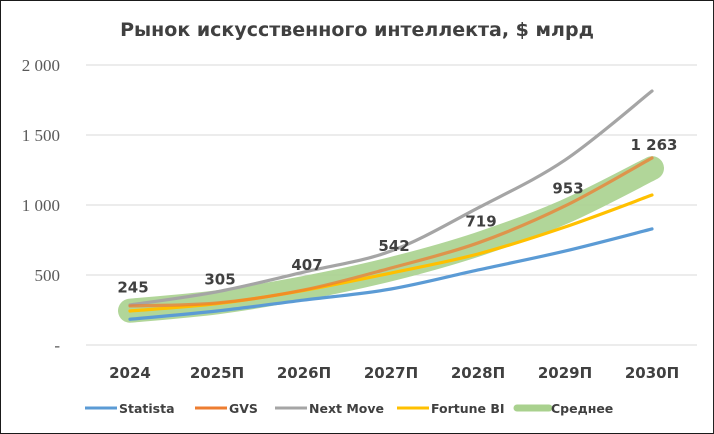 The height and width of the screenshot is (434, 714). What do you see at coordinates (304, 373) in the screenshot?
I see `x-tick-label: 2026П` at bounding box center [304, 373].